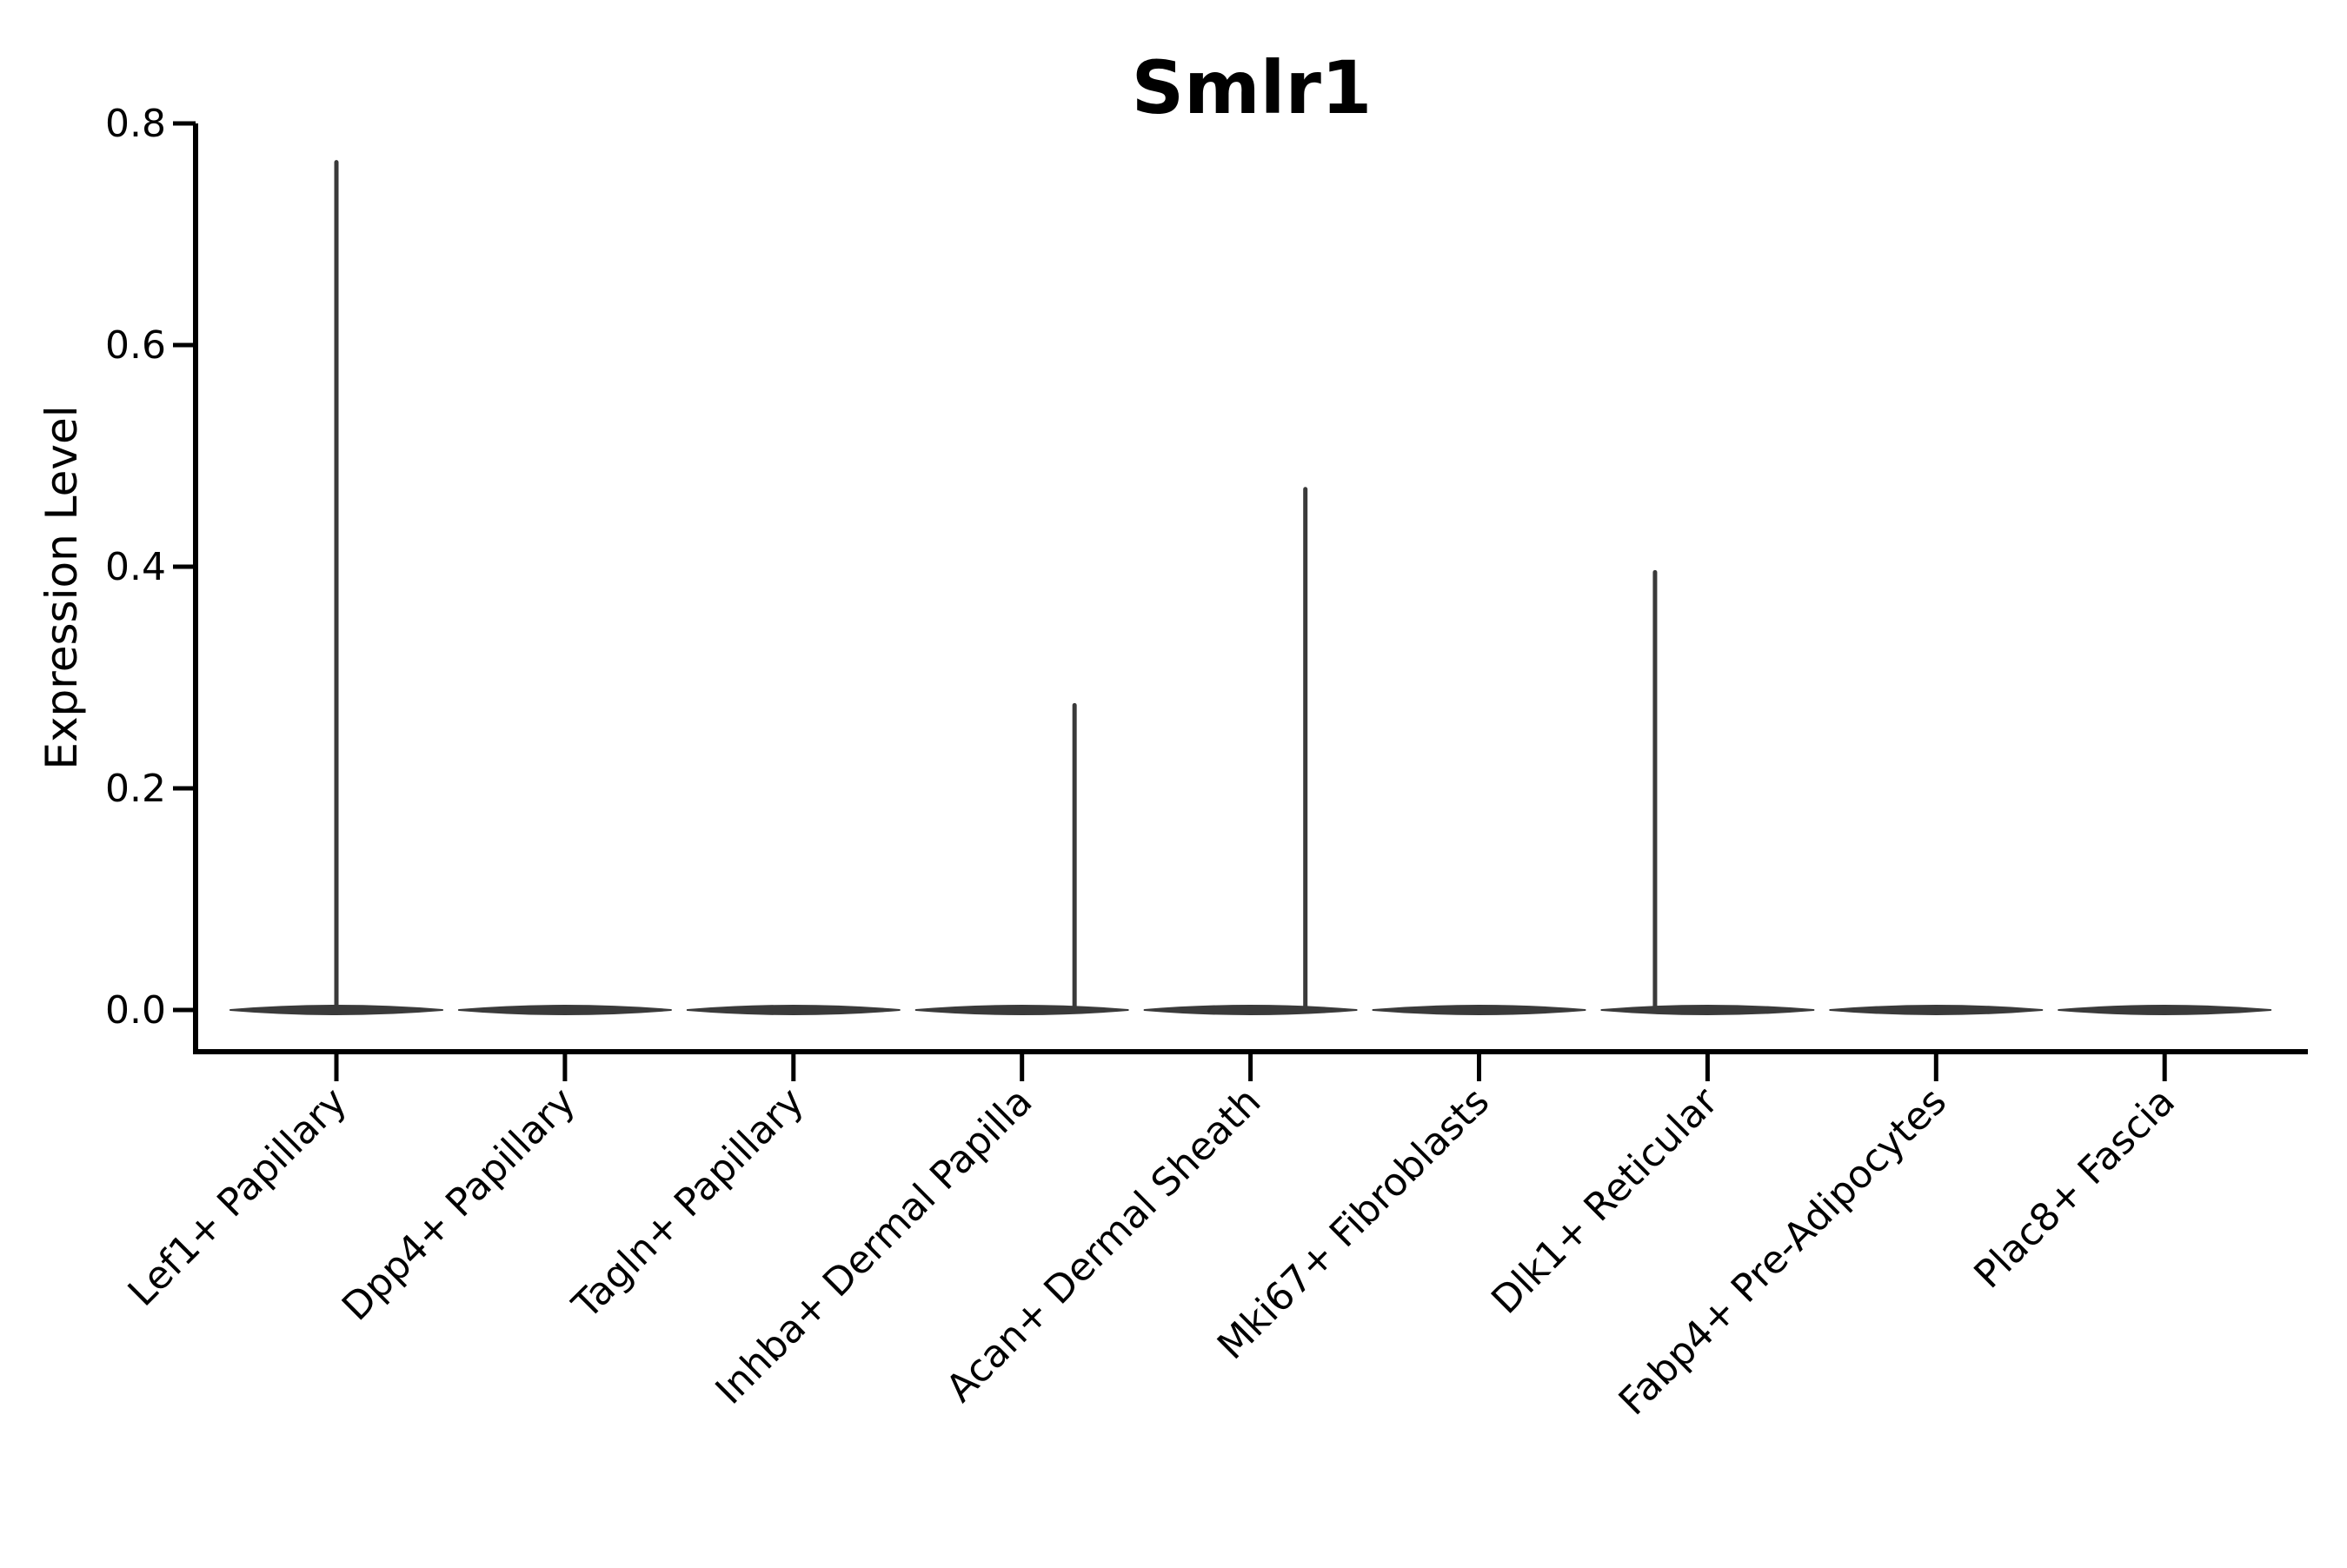  What do you see at coordinates (459, 1205) in the screenshot?
I see `x-tick-label: Dpp4+ Papillary` at bounding box center [459, 1205].